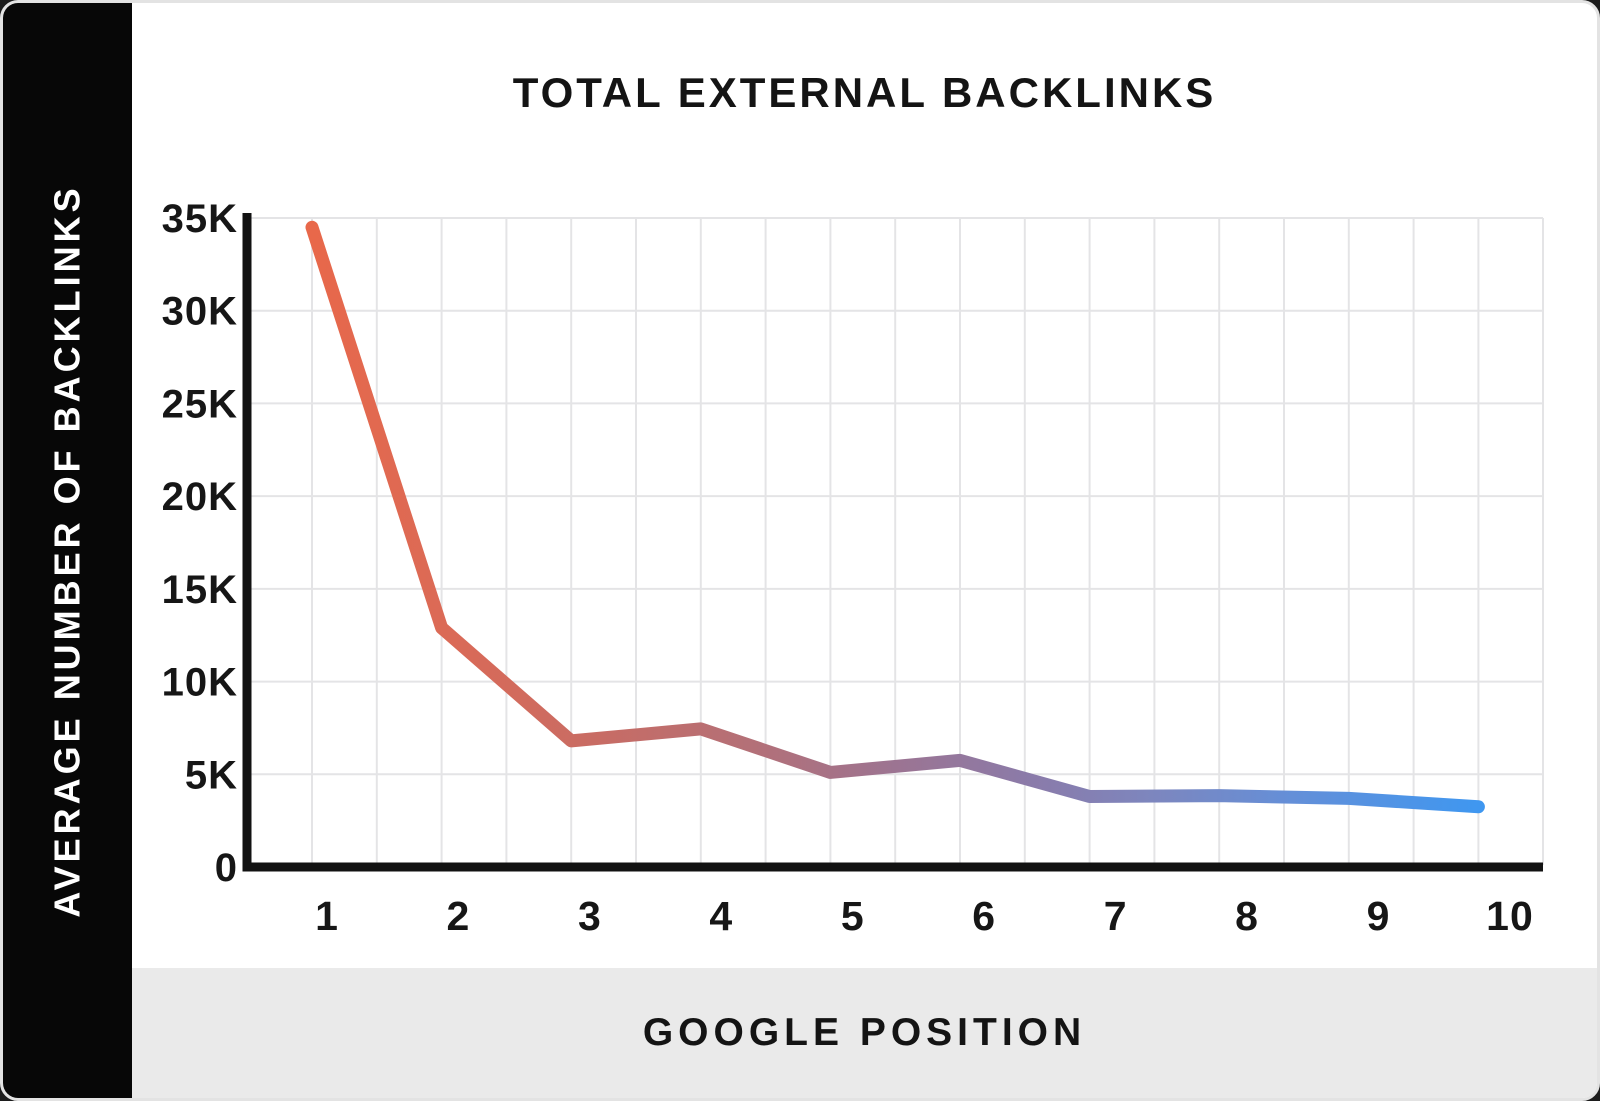  Describe the element at coordinates (67, 550) in the screenshot. I see `y-axis-label-bar: AVERAGE NUMBER OF BACKLINKS` at that location.